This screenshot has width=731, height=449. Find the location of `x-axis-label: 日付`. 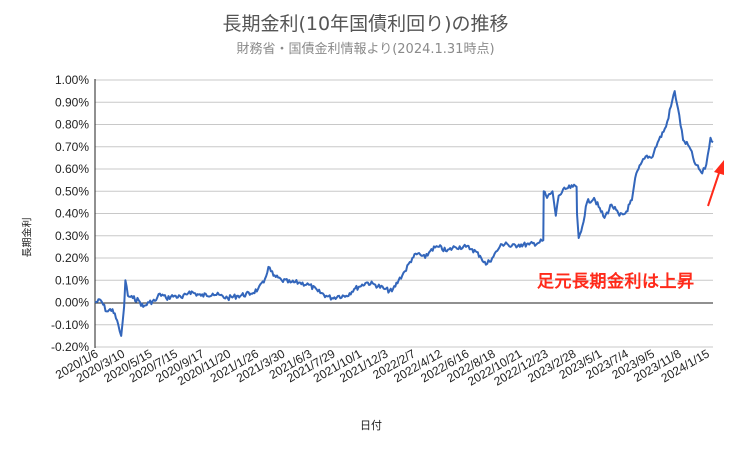

x-axis-label: 日付 is located at coordinates (371, 425).